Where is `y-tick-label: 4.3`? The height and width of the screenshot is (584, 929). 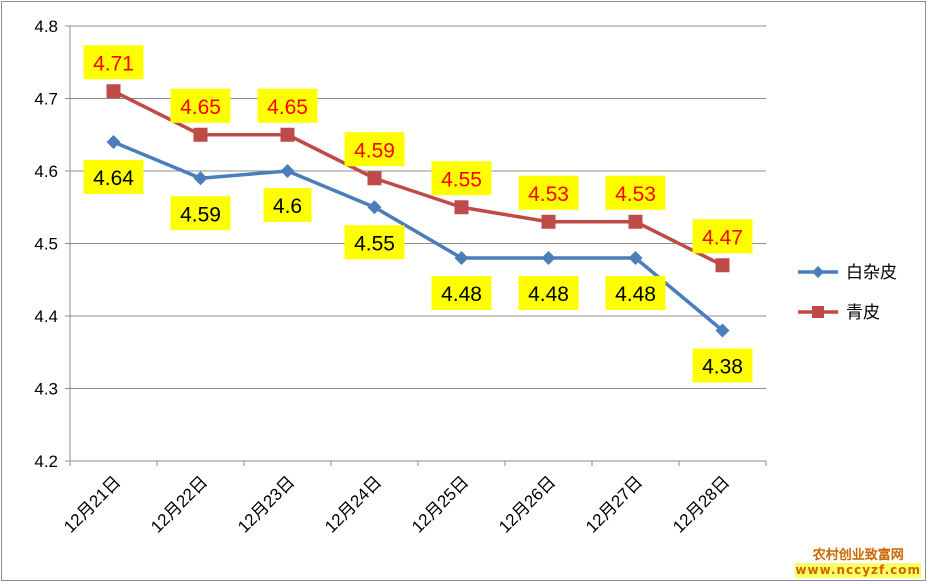 y-tick-label: 4.3 is located at coordinates (46, 389).